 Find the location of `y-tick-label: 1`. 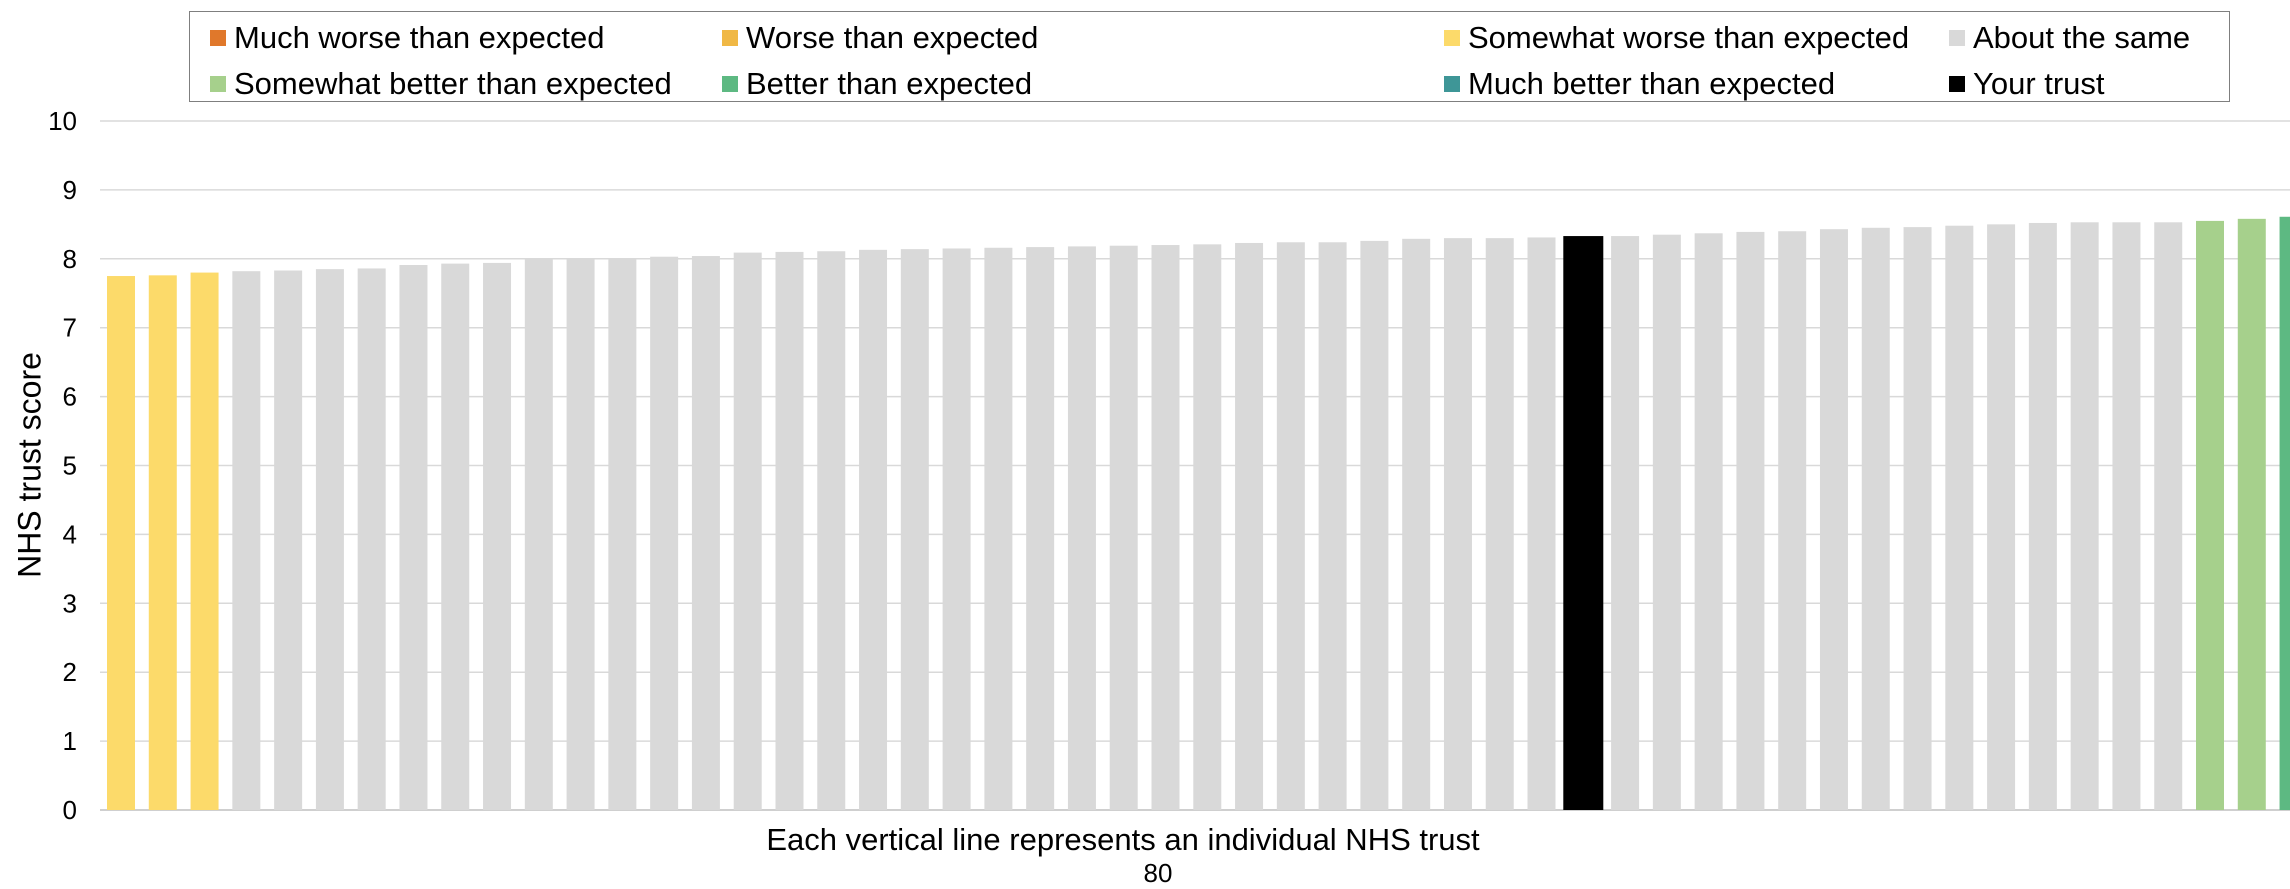

y-tick-label: 1 is located at coordinates (70, 741).